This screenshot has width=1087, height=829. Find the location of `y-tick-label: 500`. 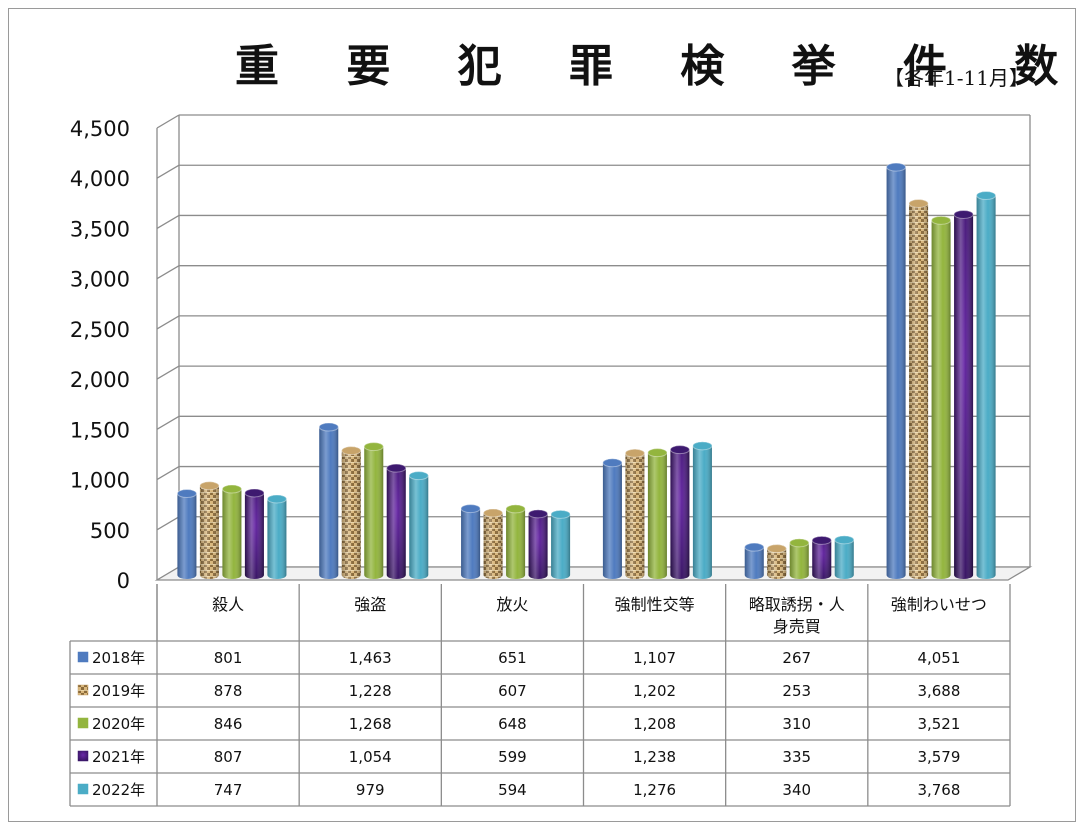

y-tick-label: 500 is located at coordinates (110, 531).